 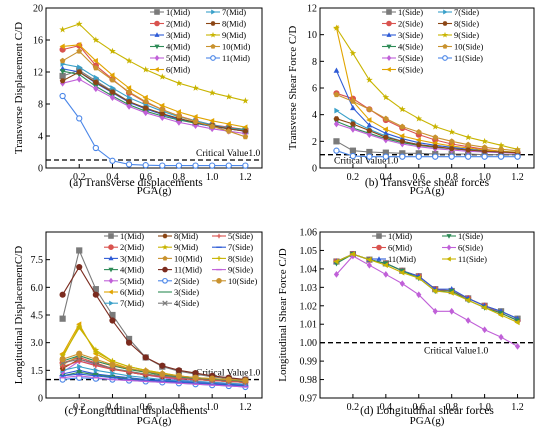 What do you see at coordinates (240, 258) in the screenshot?
I see `legend-label: 8(Side)` at bounding box center [240, 258].